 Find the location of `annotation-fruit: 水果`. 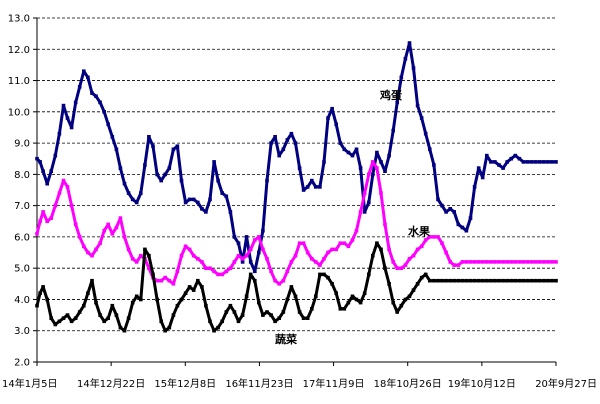

annotation-fruit: 水果 is located at coordinates (419, 231).